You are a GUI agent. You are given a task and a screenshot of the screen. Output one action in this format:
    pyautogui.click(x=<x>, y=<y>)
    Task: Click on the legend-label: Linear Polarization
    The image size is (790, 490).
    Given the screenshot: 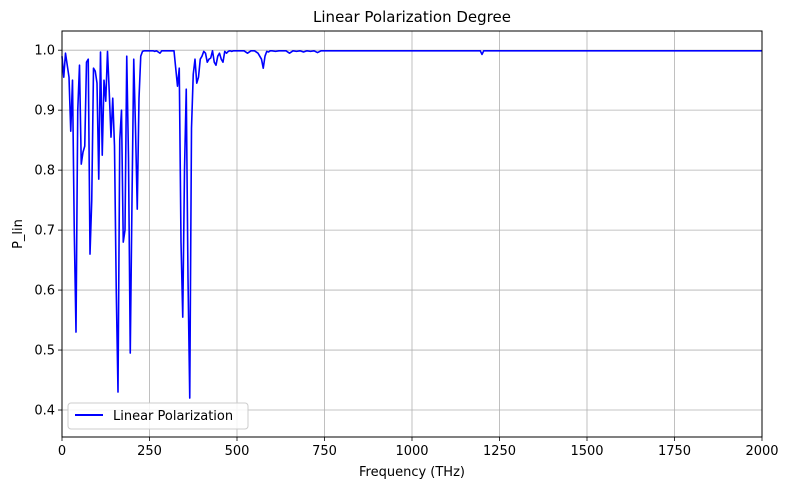 What is the action you would take?
    pyautogui.click(x=173, y=416)
    